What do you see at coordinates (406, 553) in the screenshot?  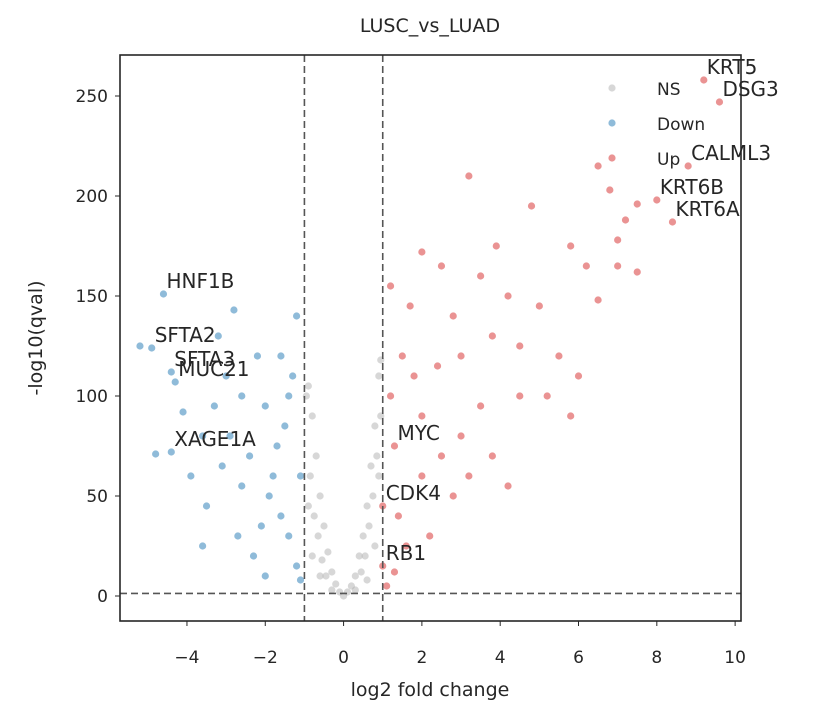 I see `gene-label: RB1` at bounding box center [406, 553].